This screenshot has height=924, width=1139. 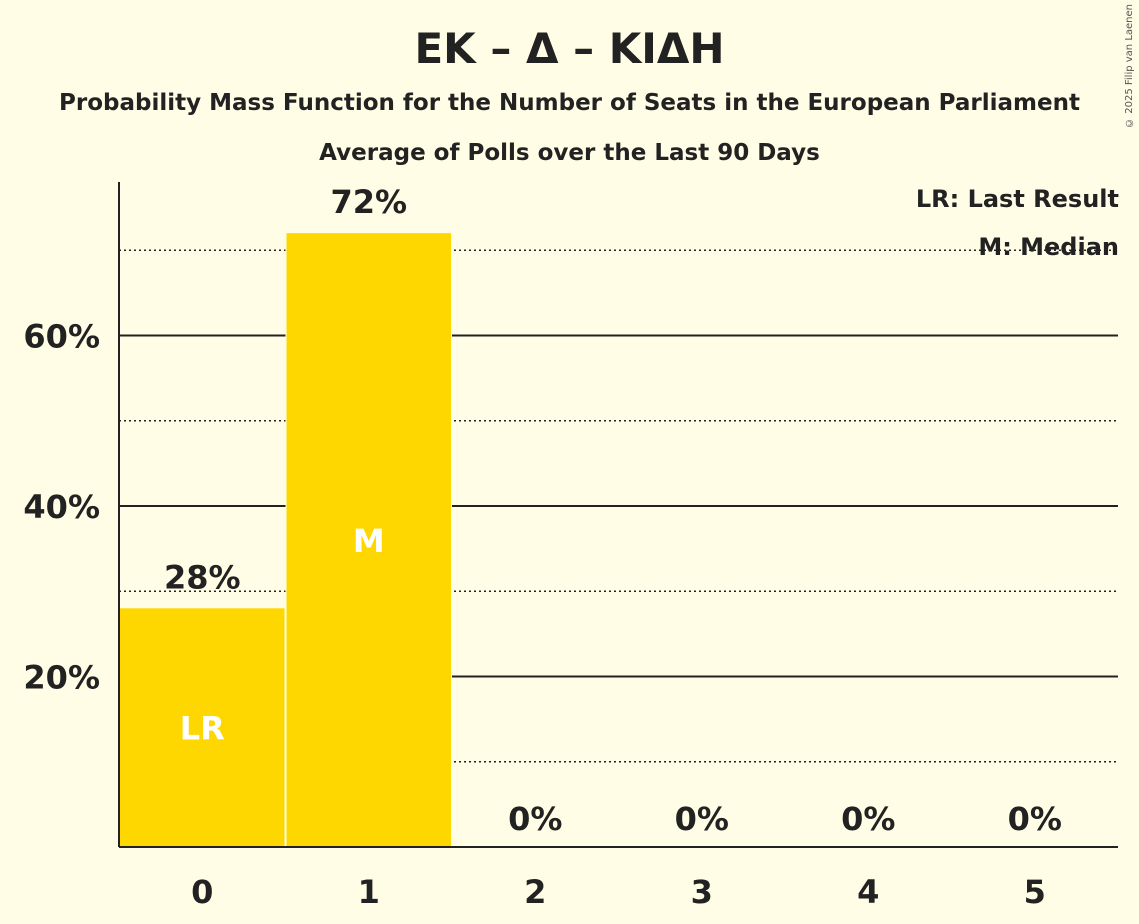 What do you see at coordinates (1017, 199) in the screenshot?
I see `legend-last-result: LR: Last Result` at bounding box center [1017, 199].